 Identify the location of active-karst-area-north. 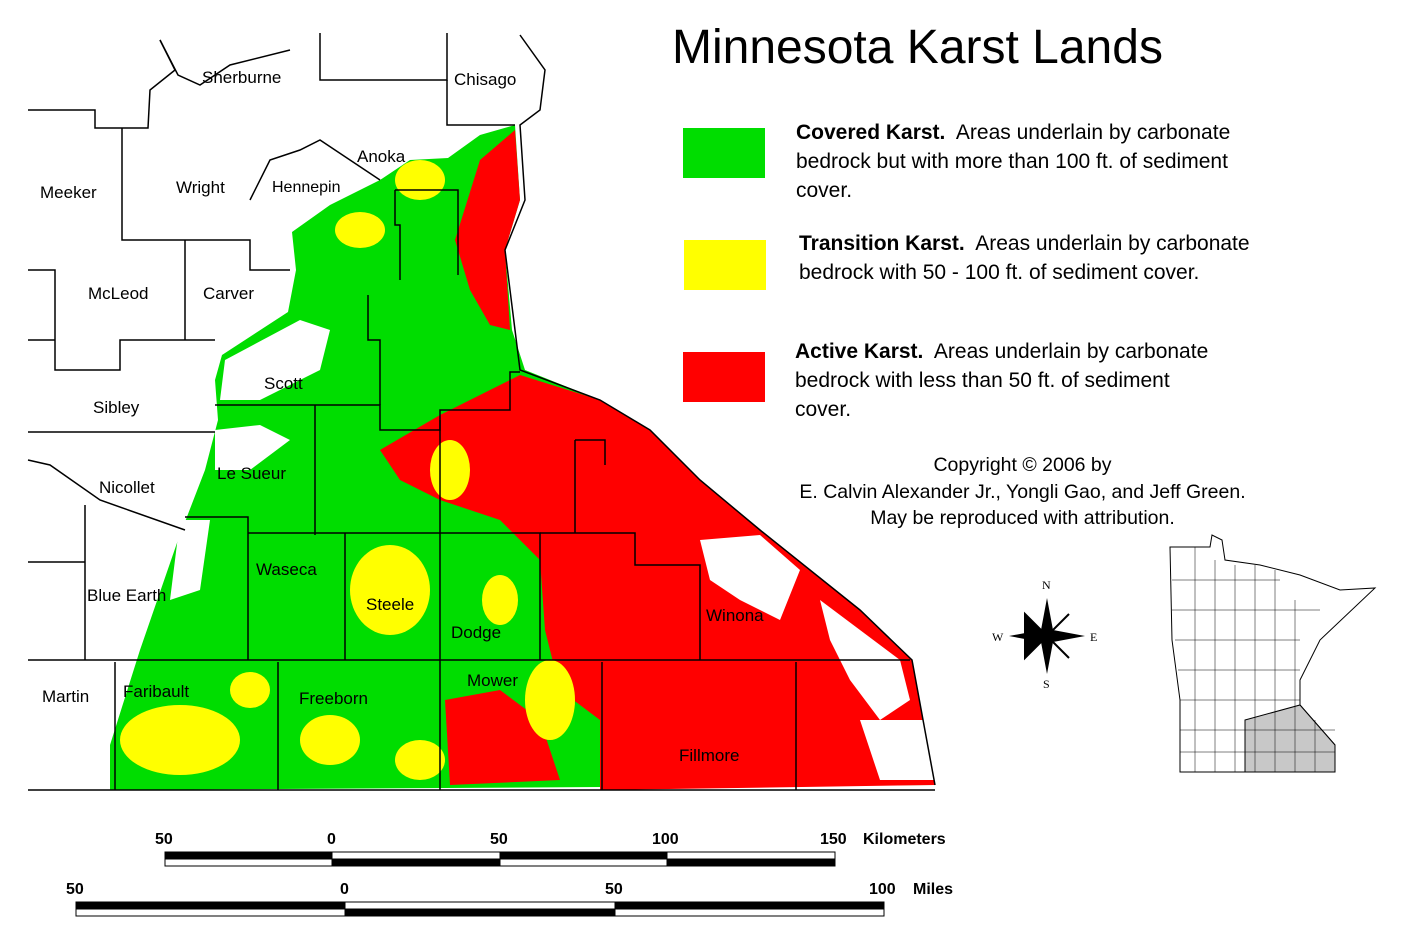
(487, 230).